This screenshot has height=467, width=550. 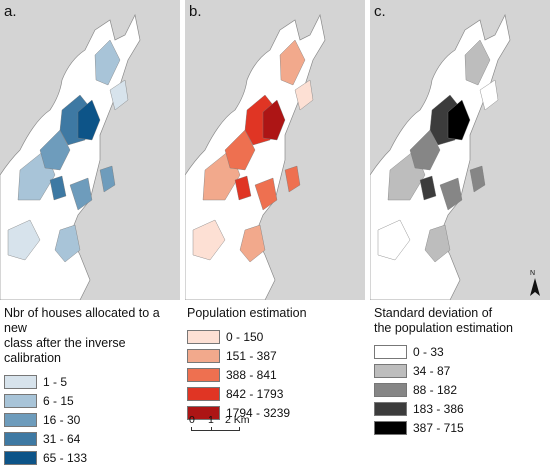 I want to click on legend-item: 842 - 1793, so click(x=277, y=393).